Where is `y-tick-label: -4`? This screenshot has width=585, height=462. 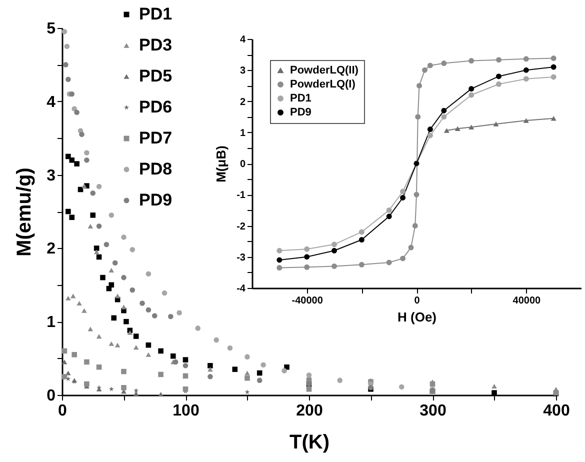 y-tick-label: -4 is located at coordinates (241, 289).